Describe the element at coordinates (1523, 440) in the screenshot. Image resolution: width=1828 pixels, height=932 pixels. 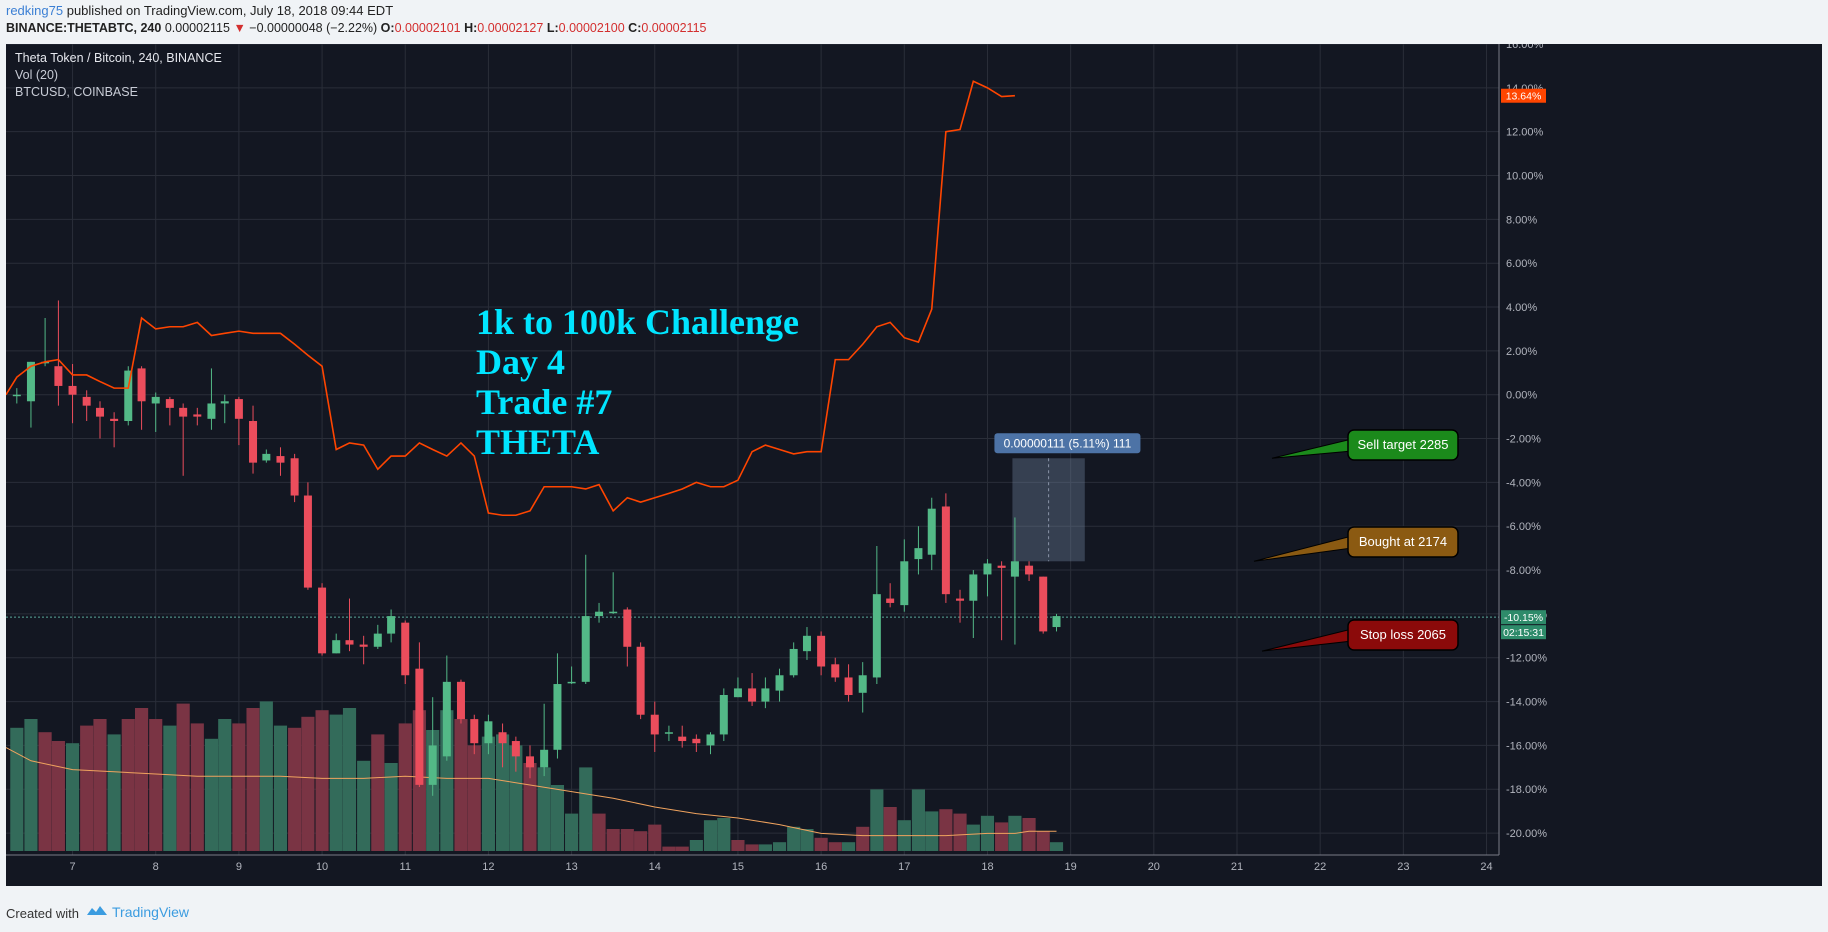
I see `y-tick-label: -2.00%` at that location.